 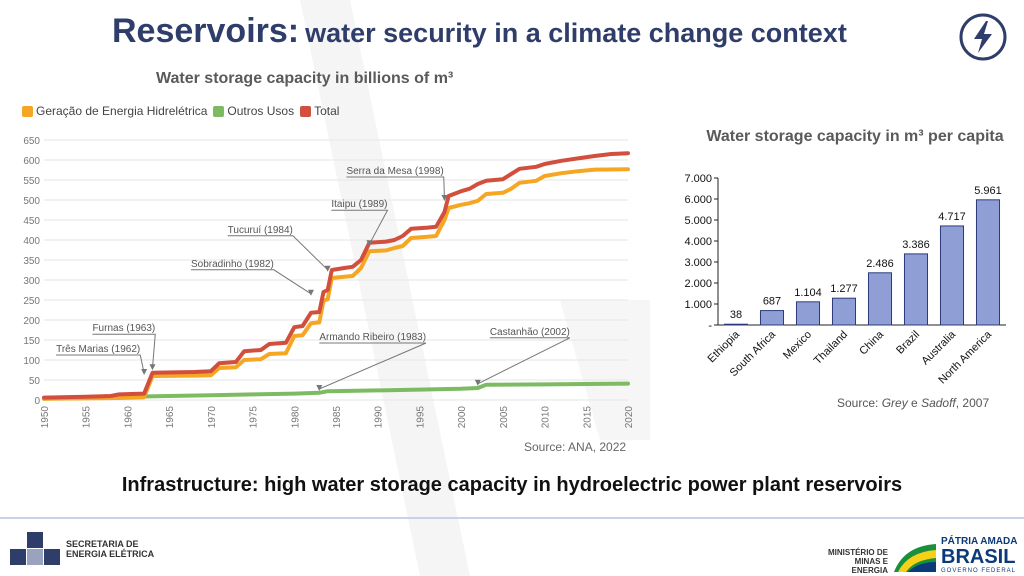 What do you see at coordinates (698, 200) in the screenshot?
I see `y-tick-label: 6.000` at bounding box center [698, 200].